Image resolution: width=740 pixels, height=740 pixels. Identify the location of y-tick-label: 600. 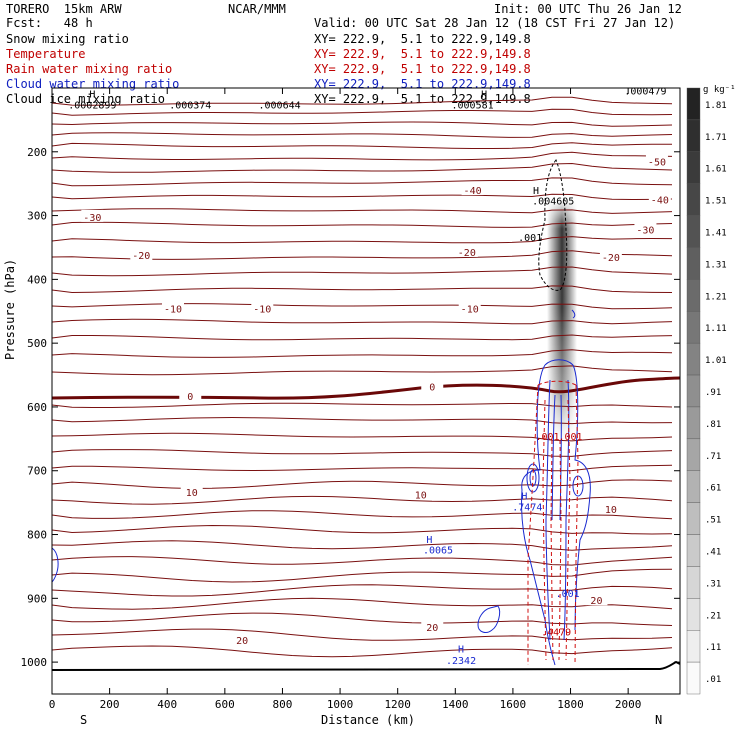
(37, 407).